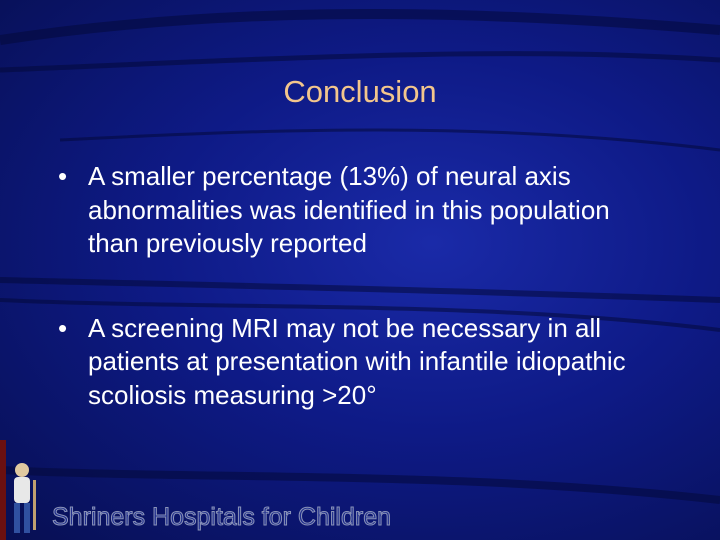 This screenshot has width=720, height=540. I want to click on logo-figure, so click(18, 490).